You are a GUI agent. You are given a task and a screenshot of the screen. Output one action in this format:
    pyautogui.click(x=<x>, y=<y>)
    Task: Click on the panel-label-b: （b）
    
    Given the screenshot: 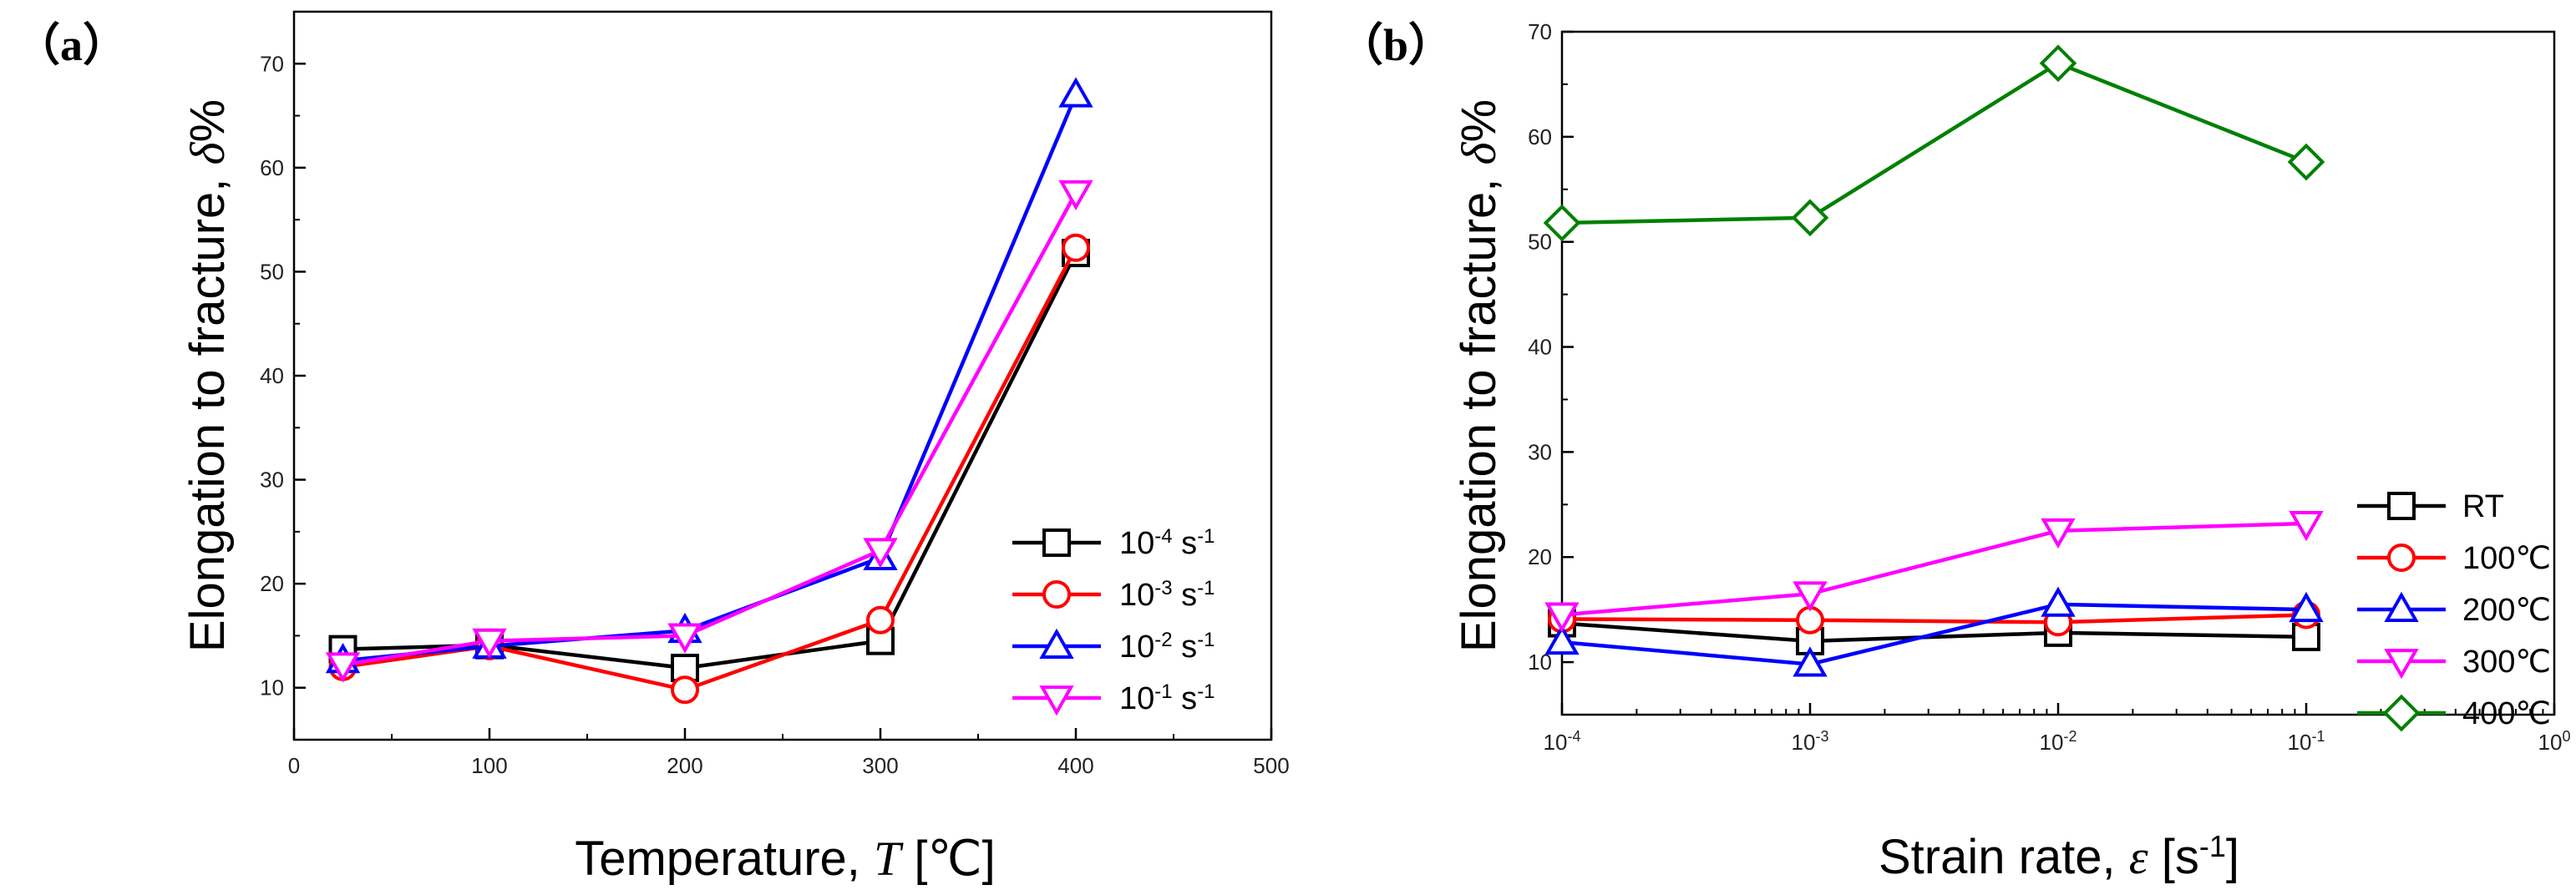 What is the action you would take?
    pyautogui.click(x=1395, y=45)
    